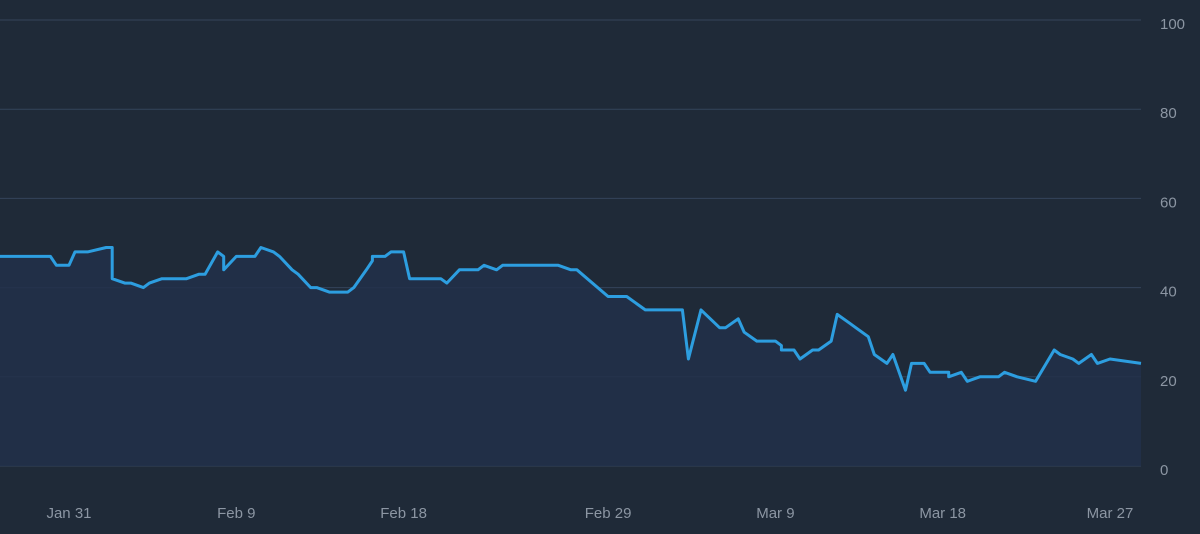 The image size is (1200, 534). What do you see at coordinates (1164, 470) in the screenshot?
I see `y-tick-label: 0` at bounding box center [1164, 470].